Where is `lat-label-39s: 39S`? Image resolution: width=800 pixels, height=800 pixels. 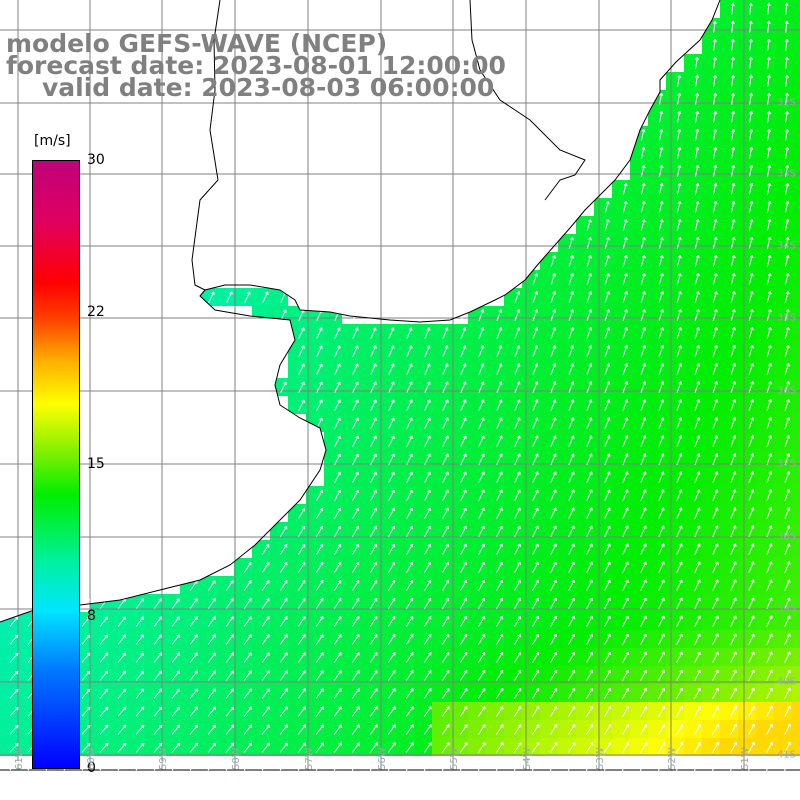
lat-label-39s: 39S is located at coordinates (786, 609).